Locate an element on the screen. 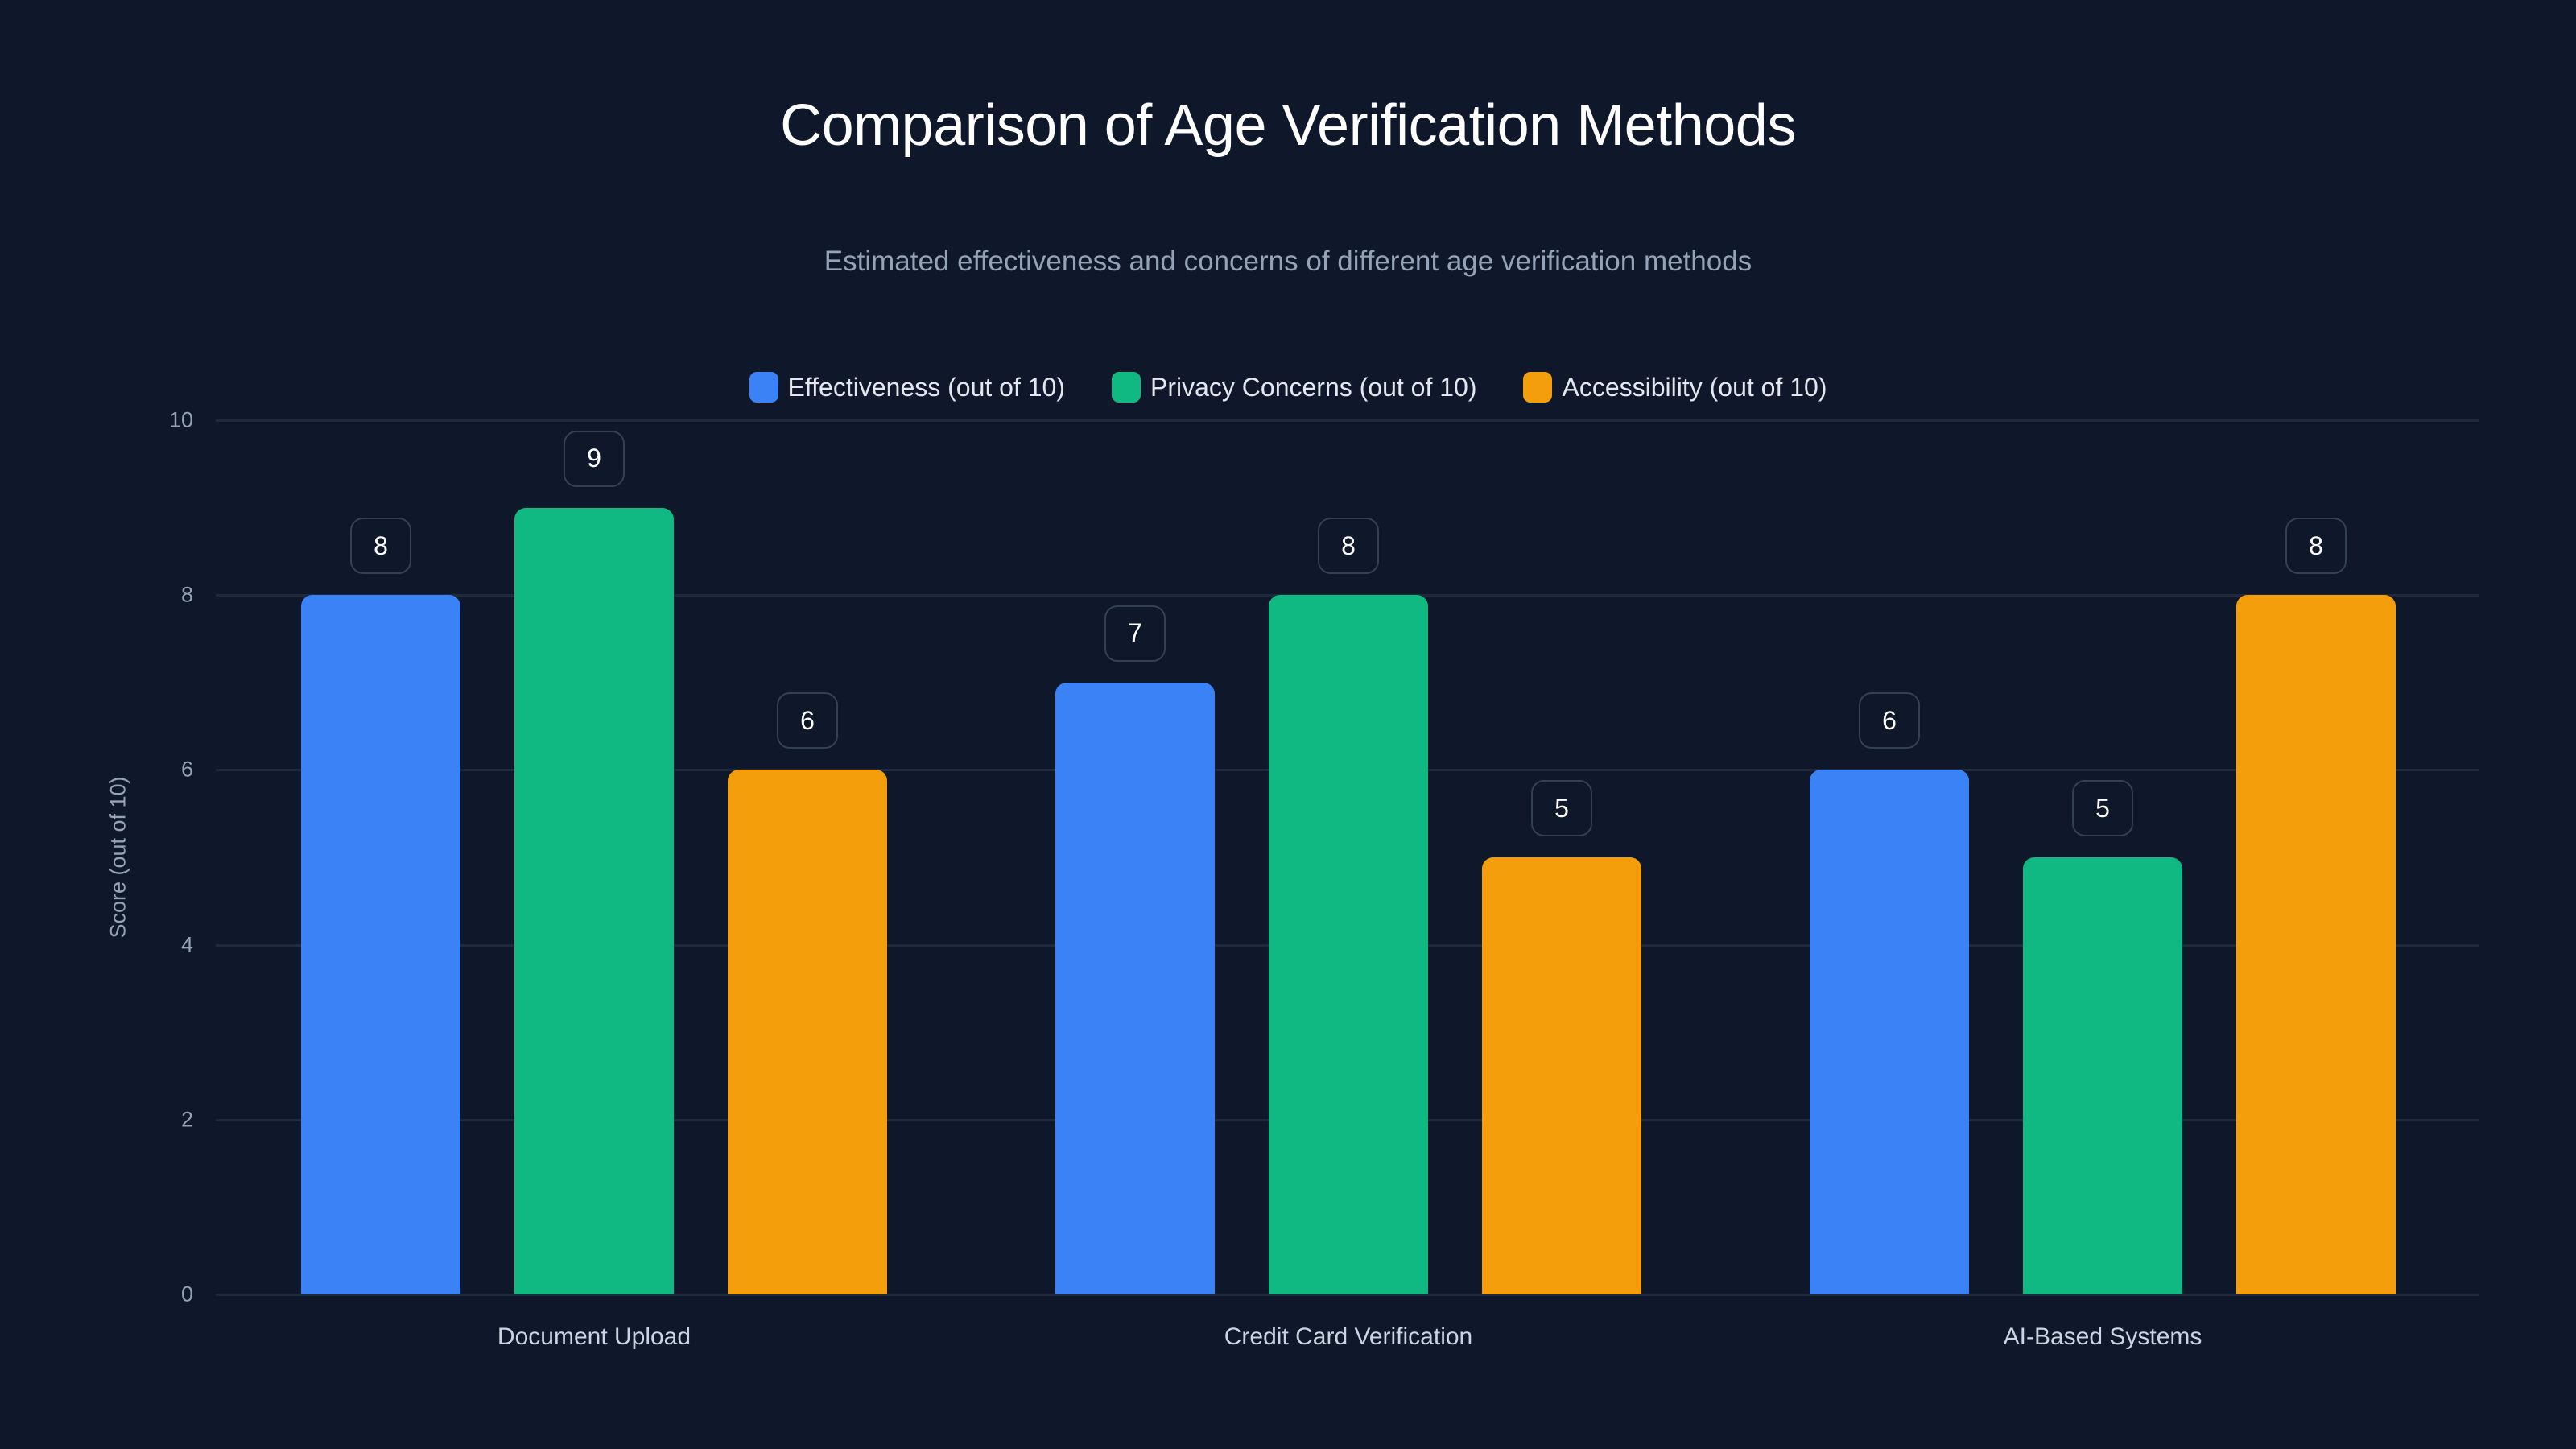  y-tick-label: 4 is located at coordinates (186, 944).